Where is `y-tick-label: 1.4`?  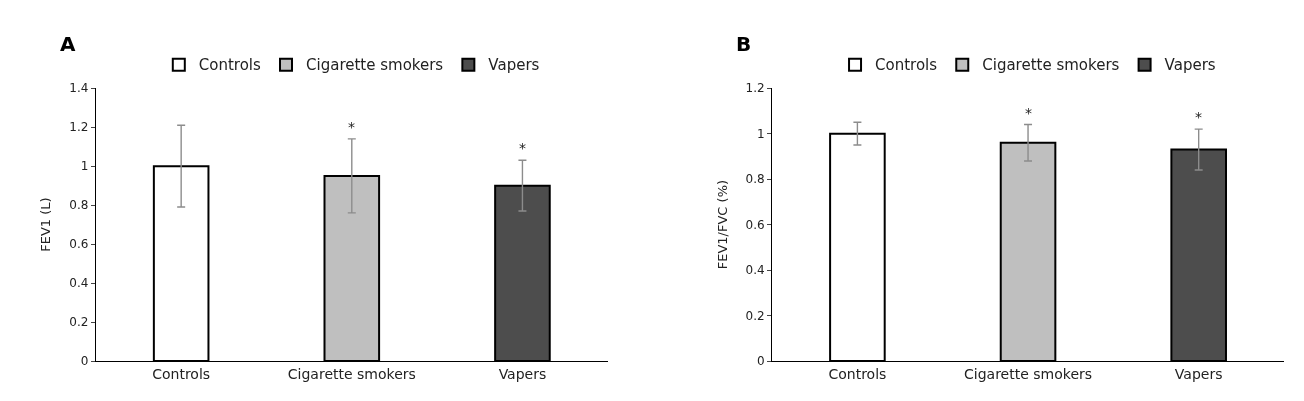 y-tick-label: 1.4 is located at coordinates (79, 88).